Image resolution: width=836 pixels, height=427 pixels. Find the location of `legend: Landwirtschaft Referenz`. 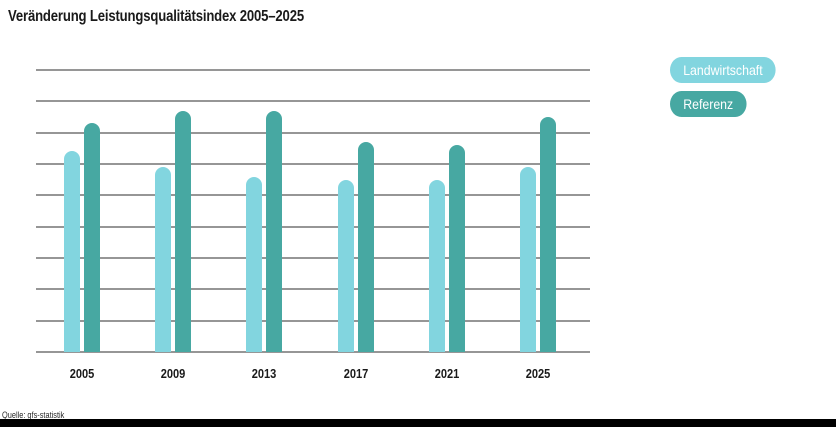

legend: Landwirtschaft Referenz is located at coordinates (730, 87).